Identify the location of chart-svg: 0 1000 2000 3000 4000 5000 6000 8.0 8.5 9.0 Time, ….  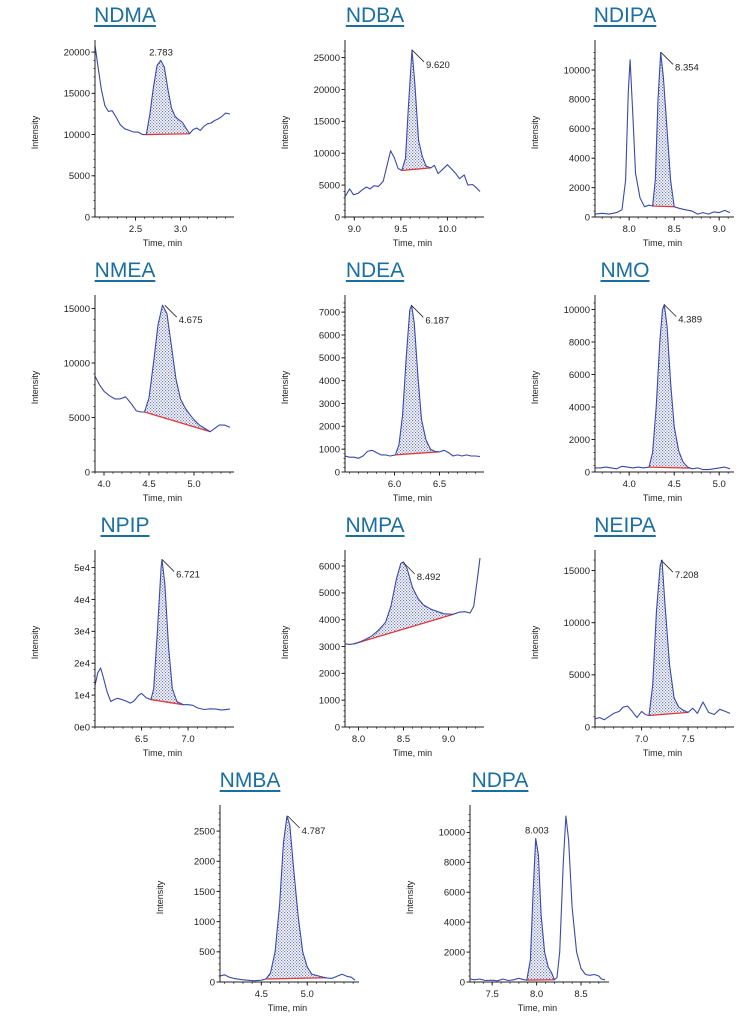
(382, 654).